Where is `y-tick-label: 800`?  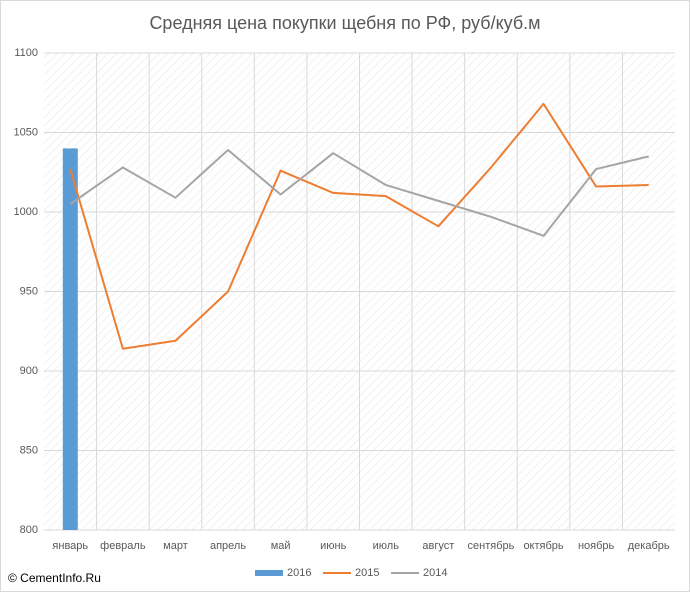
y-tick-label: 800 is located at coordinates (29, 530).